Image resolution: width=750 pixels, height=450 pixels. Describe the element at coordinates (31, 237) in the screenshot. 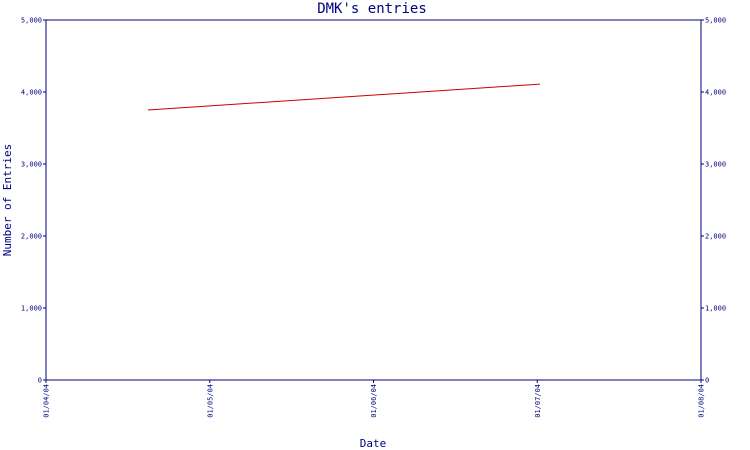

I see `y-tick-label-left: 2,000` at that location.